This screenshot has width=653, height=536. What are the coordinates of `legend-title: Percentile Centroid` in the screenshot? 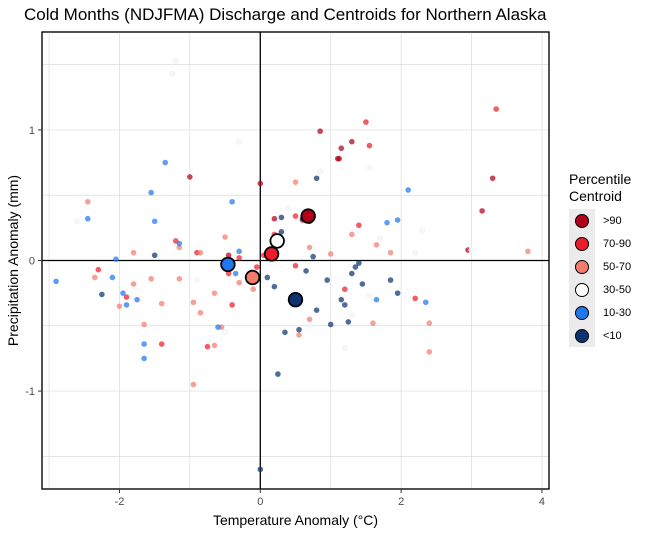 It's located at (607, 188).